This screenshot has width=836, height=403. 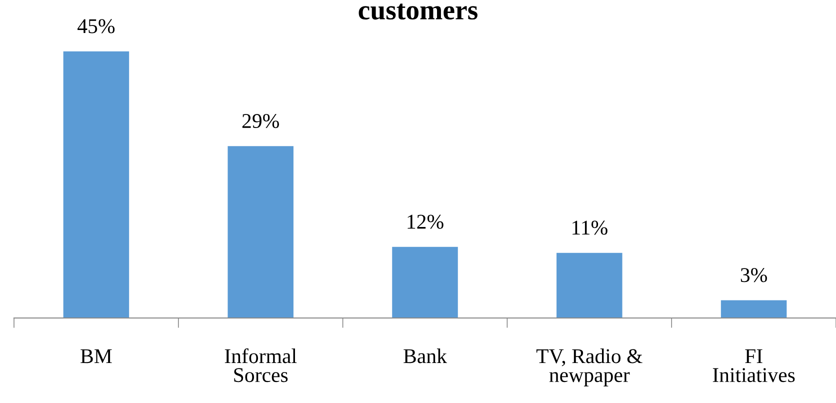 What do you see at coordinates (590, 227) in the screenshot?
I see `data-label: 11%` at bounding box center [590, 227].